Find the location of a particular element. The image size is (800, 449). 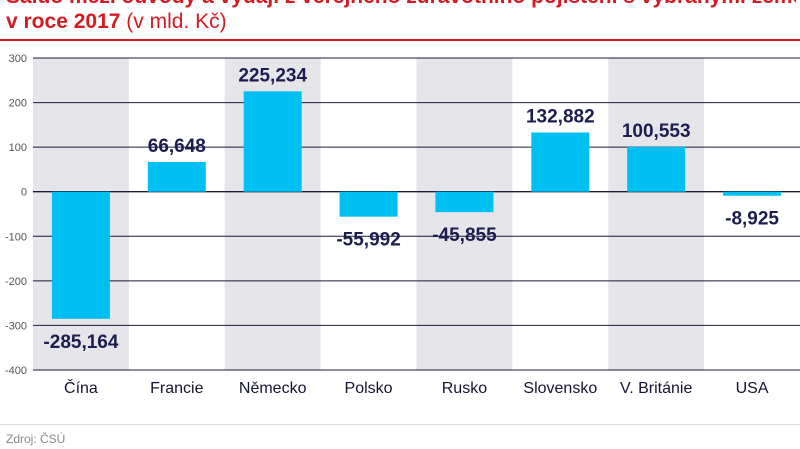

data-label: 132,882 is located at coordinates (560, 116).